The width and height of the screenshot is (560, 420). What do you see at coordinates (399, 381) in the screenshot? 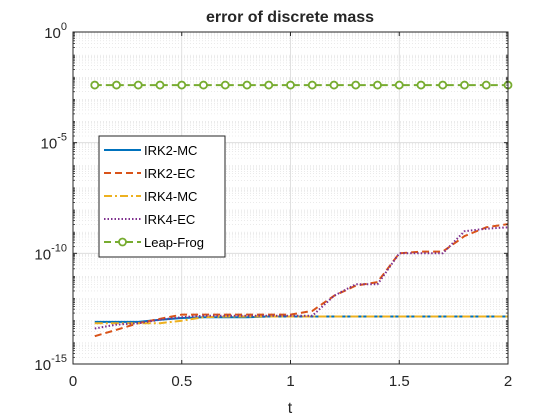
I see `x-tick-label: 1.5` at bounding box center [399, 381].